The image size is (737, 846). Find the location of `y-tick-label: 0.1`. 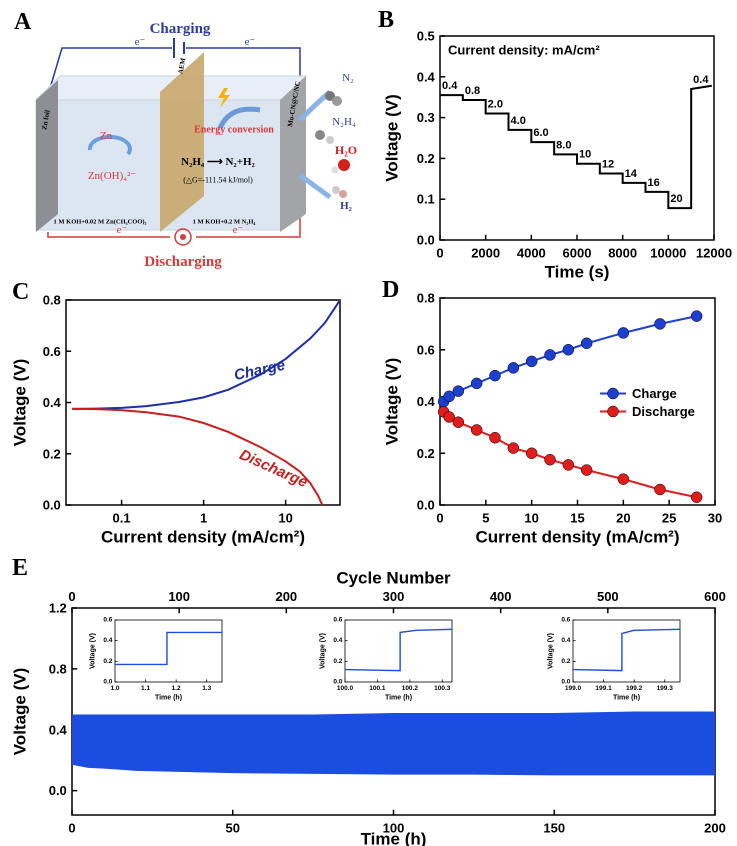

y-tick-label: 0.1 is located at coordinates (426, 199).